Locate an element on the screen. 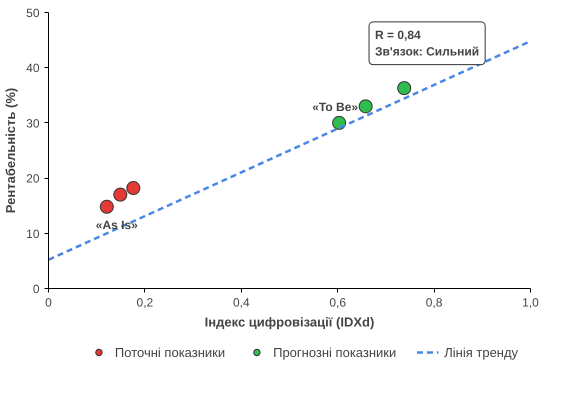  y-tick-label: 50 is located at coordinates (33, 13).